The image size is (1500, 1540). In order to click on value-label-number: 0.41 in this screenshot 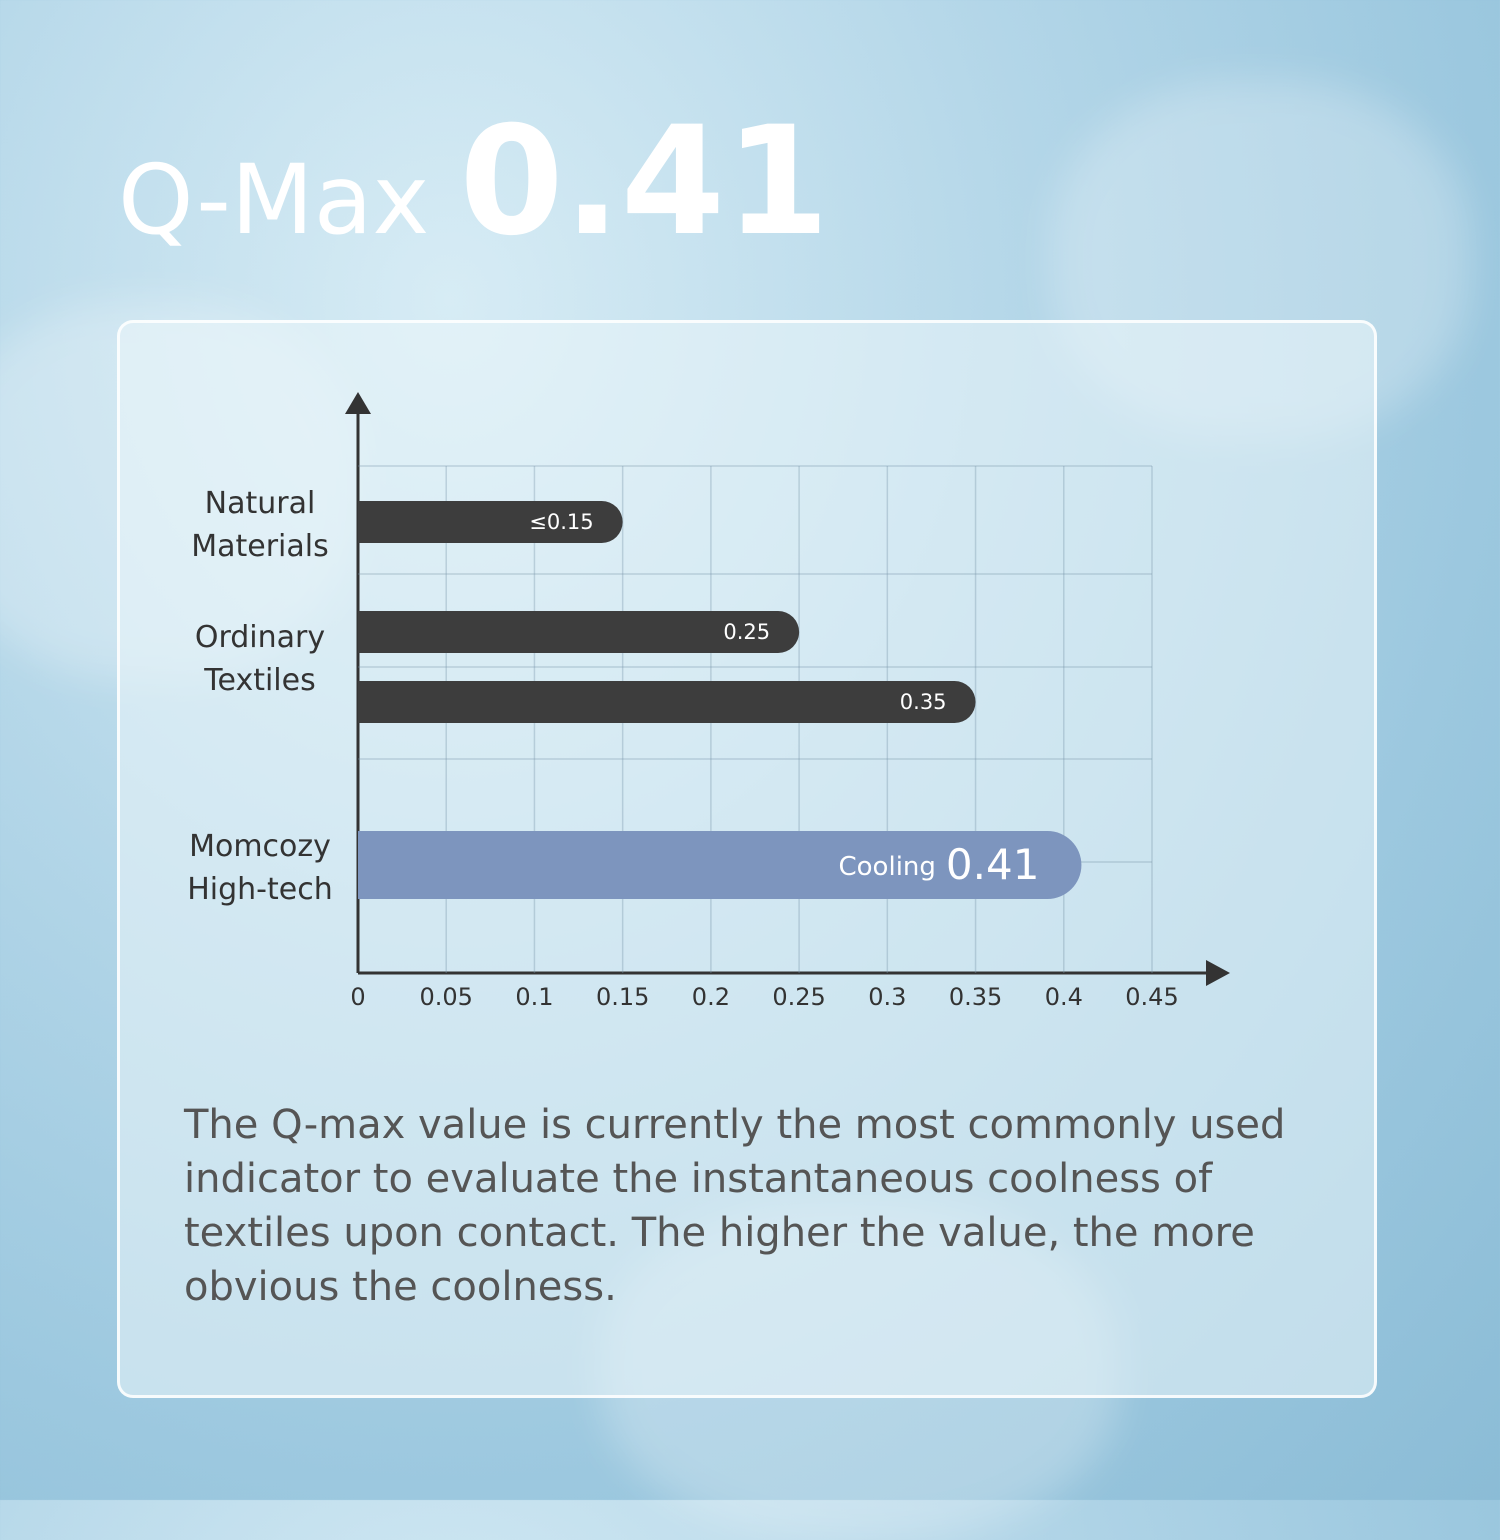, I will do `click(993, 864)`.